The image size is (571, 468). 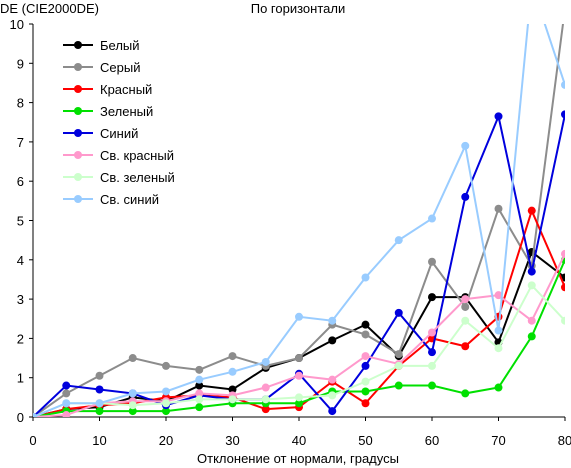 I want to click on legend-label: Синий, so click(x=119, y=133).